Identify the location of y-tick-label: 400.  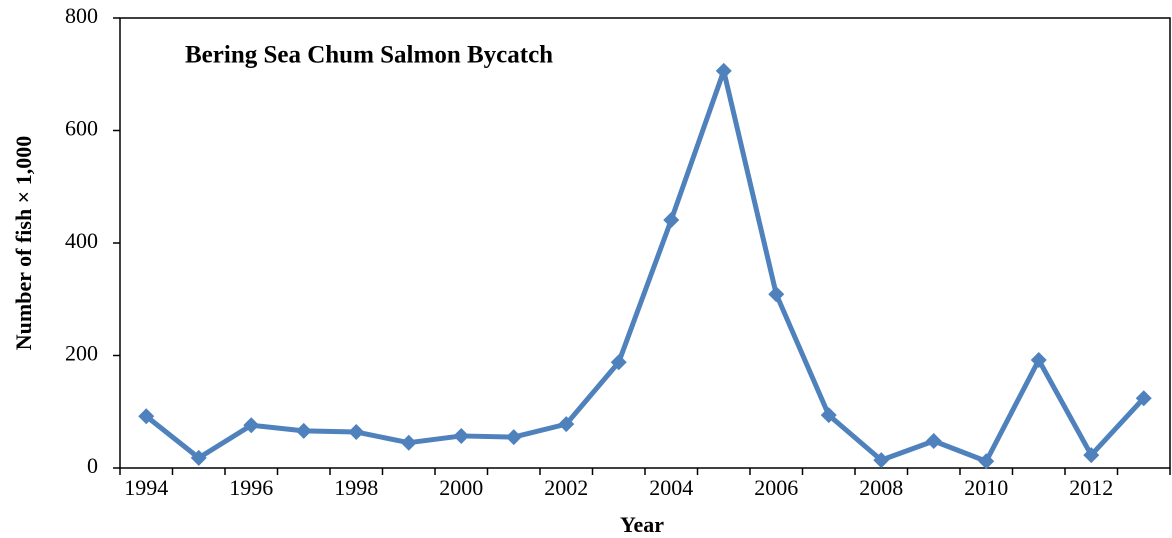
(81, 240).